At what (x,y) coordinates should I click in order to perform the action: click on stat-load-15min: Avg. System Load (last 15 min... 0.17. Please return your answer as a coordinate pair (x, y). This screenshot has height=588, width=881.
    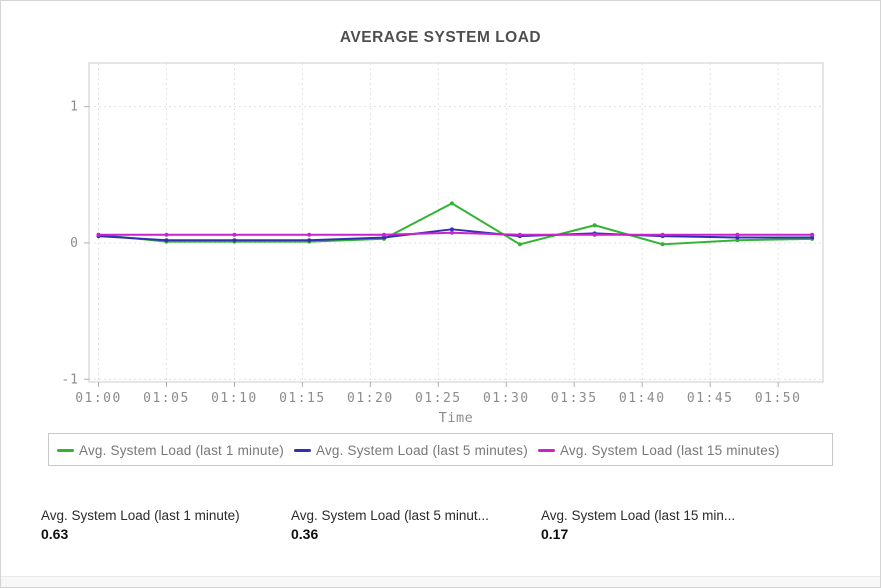
    Looking at the image, I should click on (666, 525).